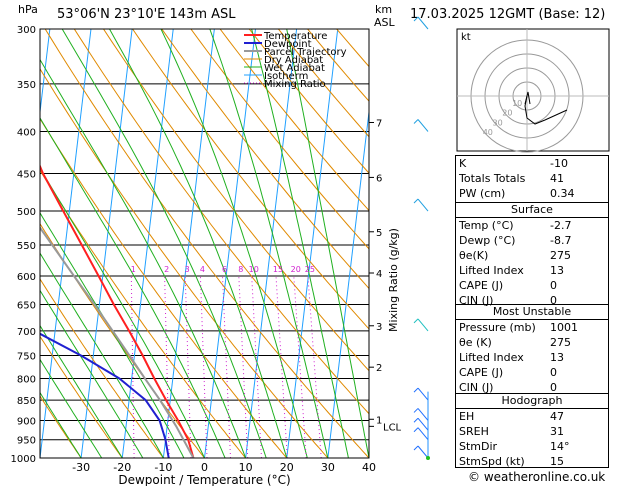 The height and width of the screenshot is (486, 629). What do you see at coordinates (497, 327) in the screenshot?
I see `mu-key: Pressure (mb)` at bounding box center [497, 327].